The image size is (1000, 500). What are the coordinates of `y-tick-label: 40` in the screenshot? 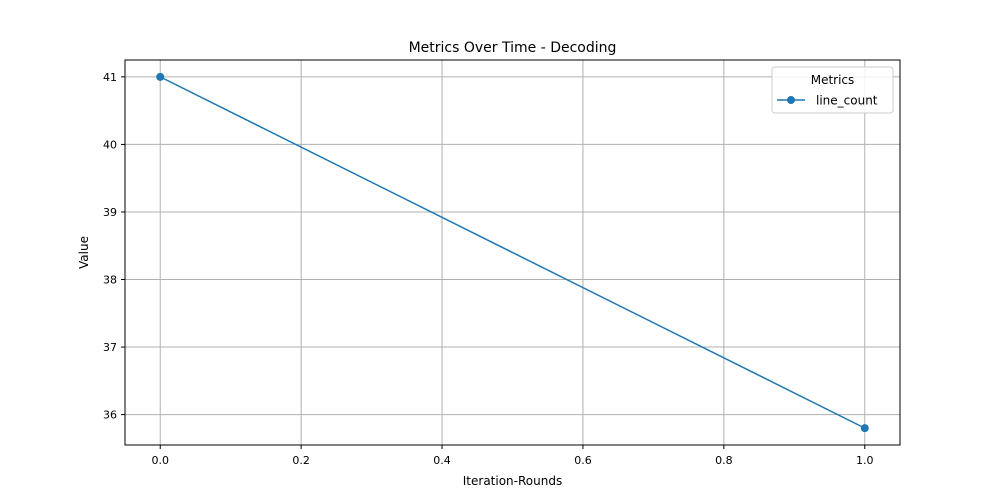 It's located at (110, 144).